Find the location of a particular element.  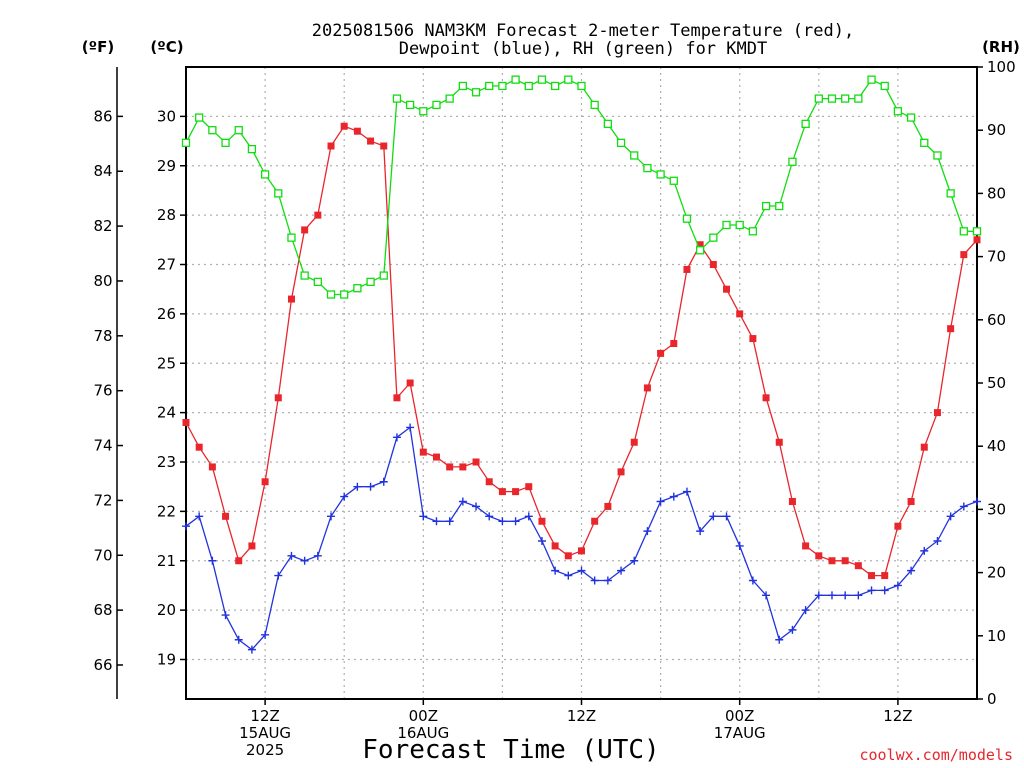

celsius-tick-label: 20 is located at coordinates (166, 610).